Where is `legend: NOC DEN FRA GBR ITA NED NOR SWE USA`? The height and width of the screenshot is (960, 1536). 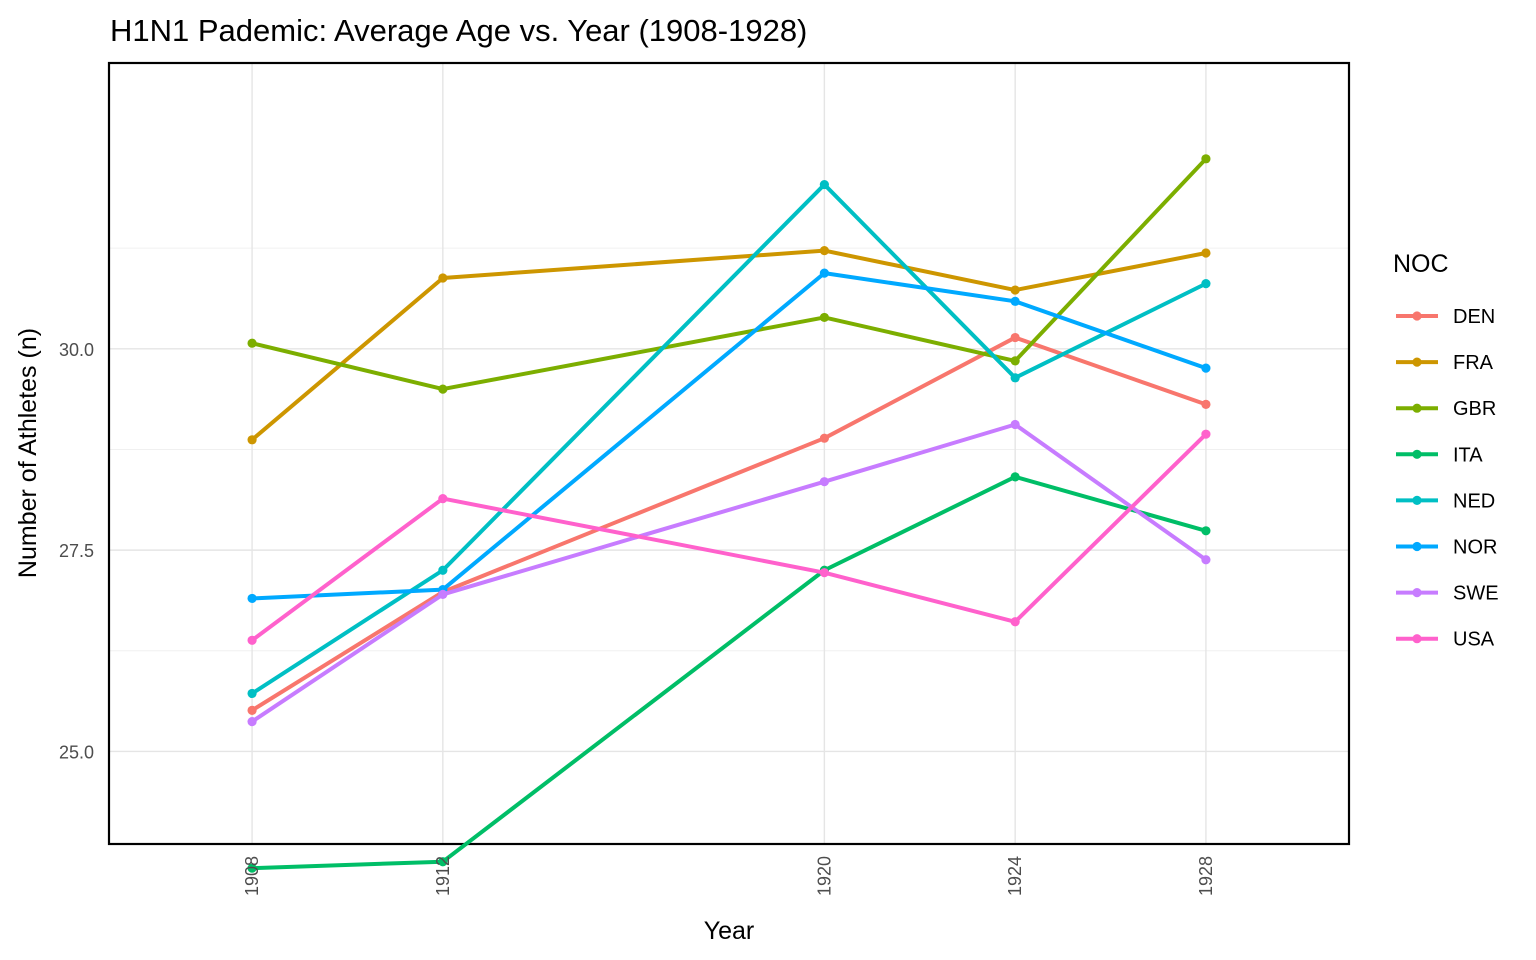 legend: NOC DEN FRA GBR ITA NED NOR SWE USA is located at coordinates (1446, 450).